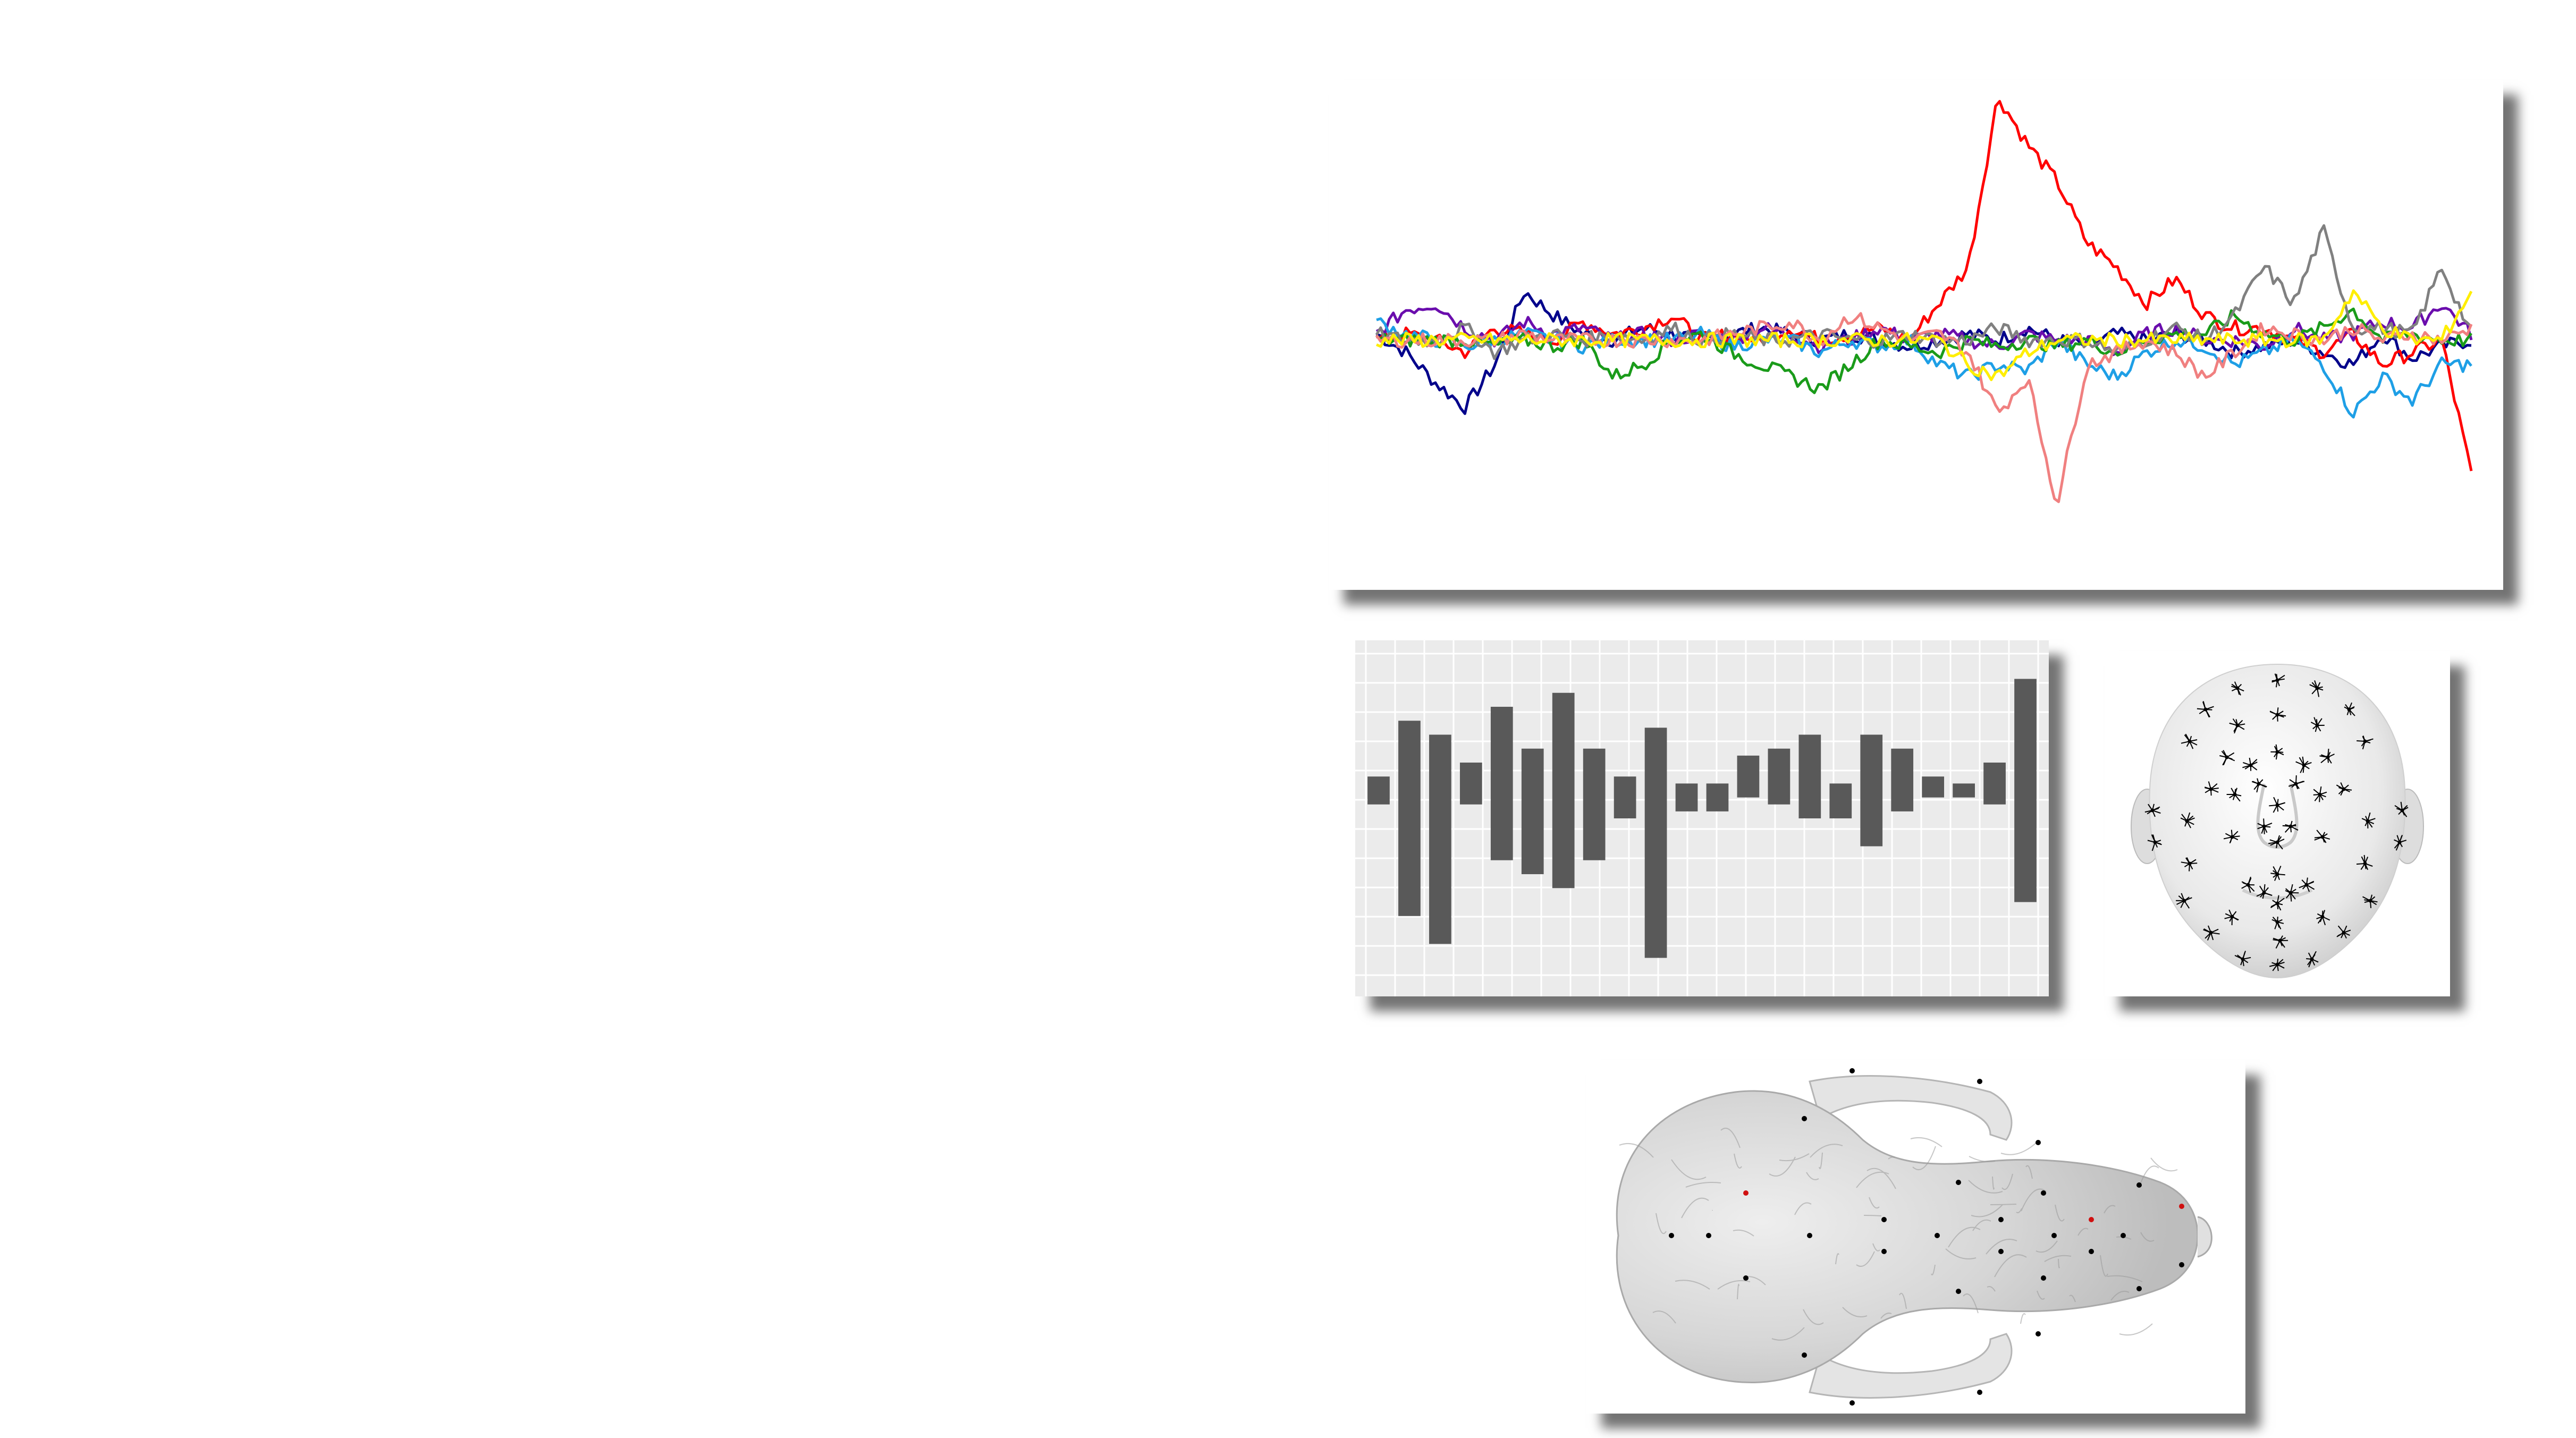 The width and height of the screenshot is (2576, 1438). I want to click on zygomatic-arch-top, so click(1911, 1108).